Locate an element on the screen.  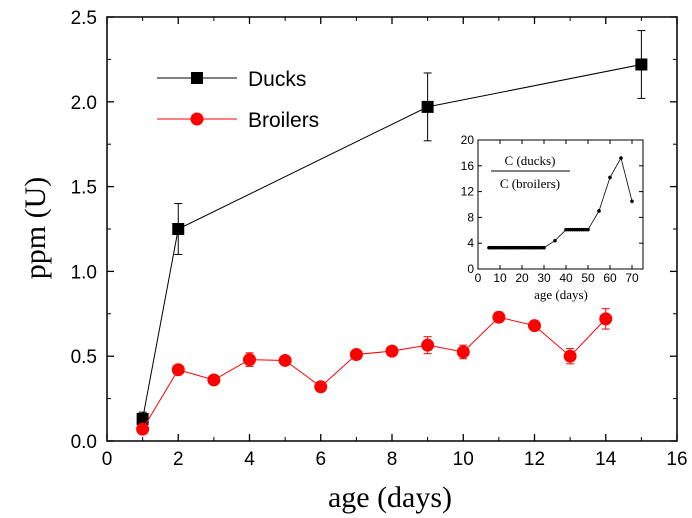
inset-y-tick-label: 0 is located at coordinates (470, 269).